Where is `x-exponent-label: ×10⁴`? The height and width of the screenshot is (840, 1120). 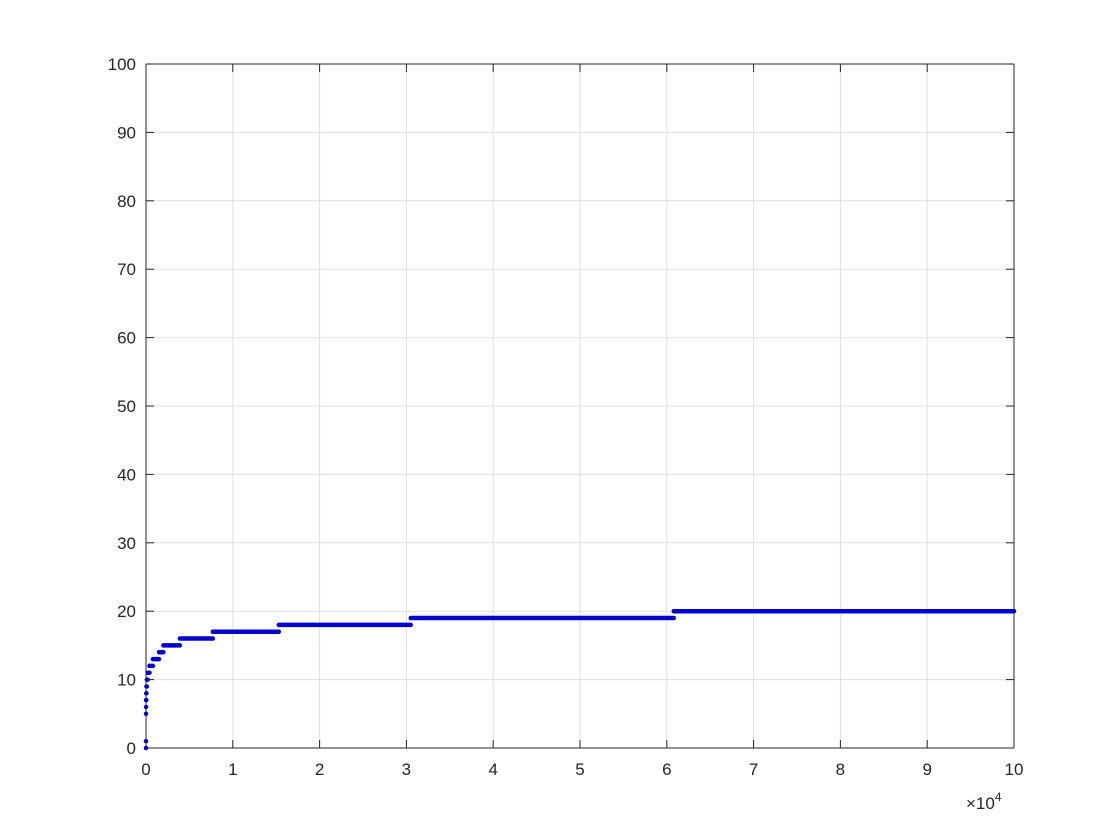
x-exponent-label: ×10⁴ is located at coordinates (984, 801).